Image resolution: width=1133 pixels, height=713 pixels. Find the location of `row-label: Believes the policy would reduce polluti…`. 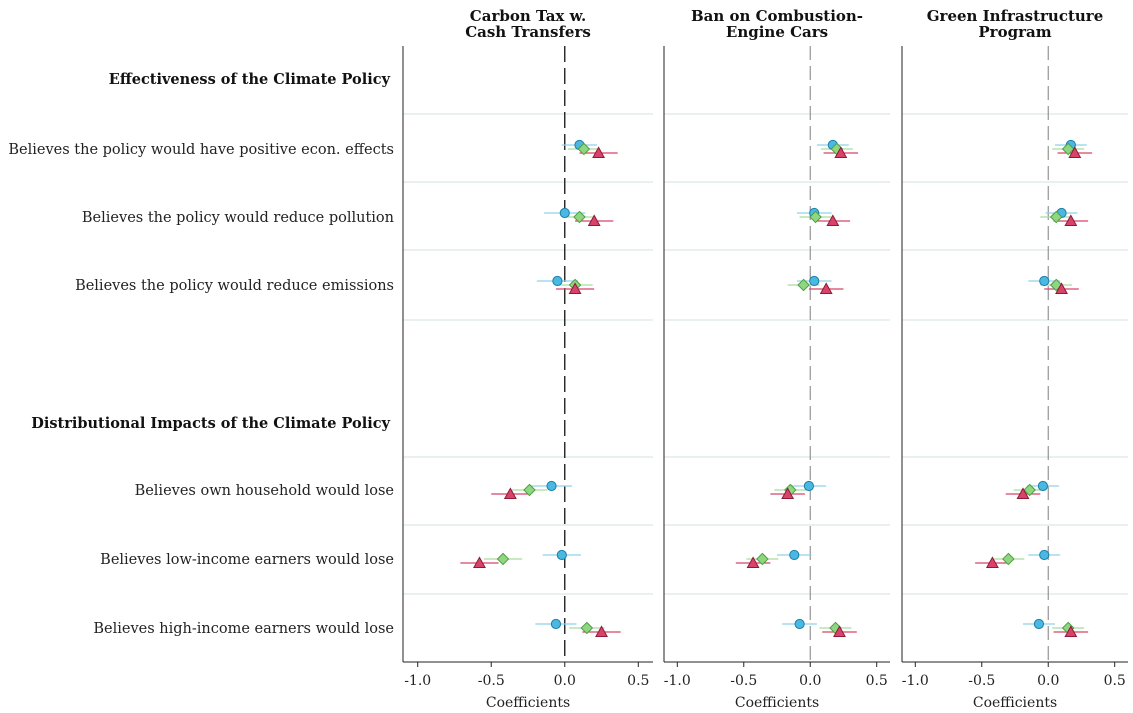

row-label: Believes the policy would reduce polluti… is located at coordinates (238, 218).